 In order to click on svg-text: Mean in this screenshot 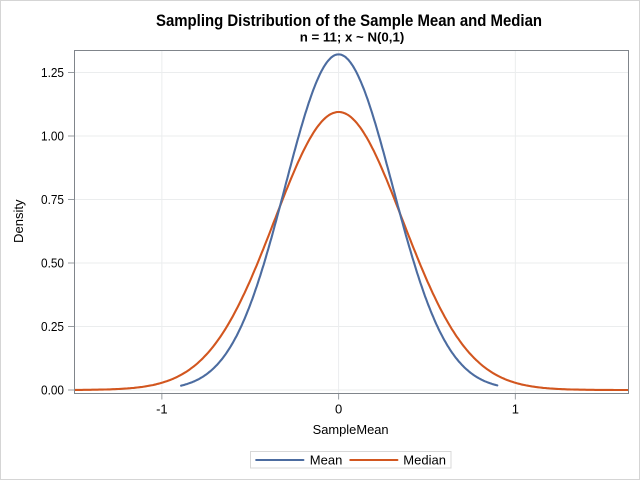, I will do `click(326, 460)`.